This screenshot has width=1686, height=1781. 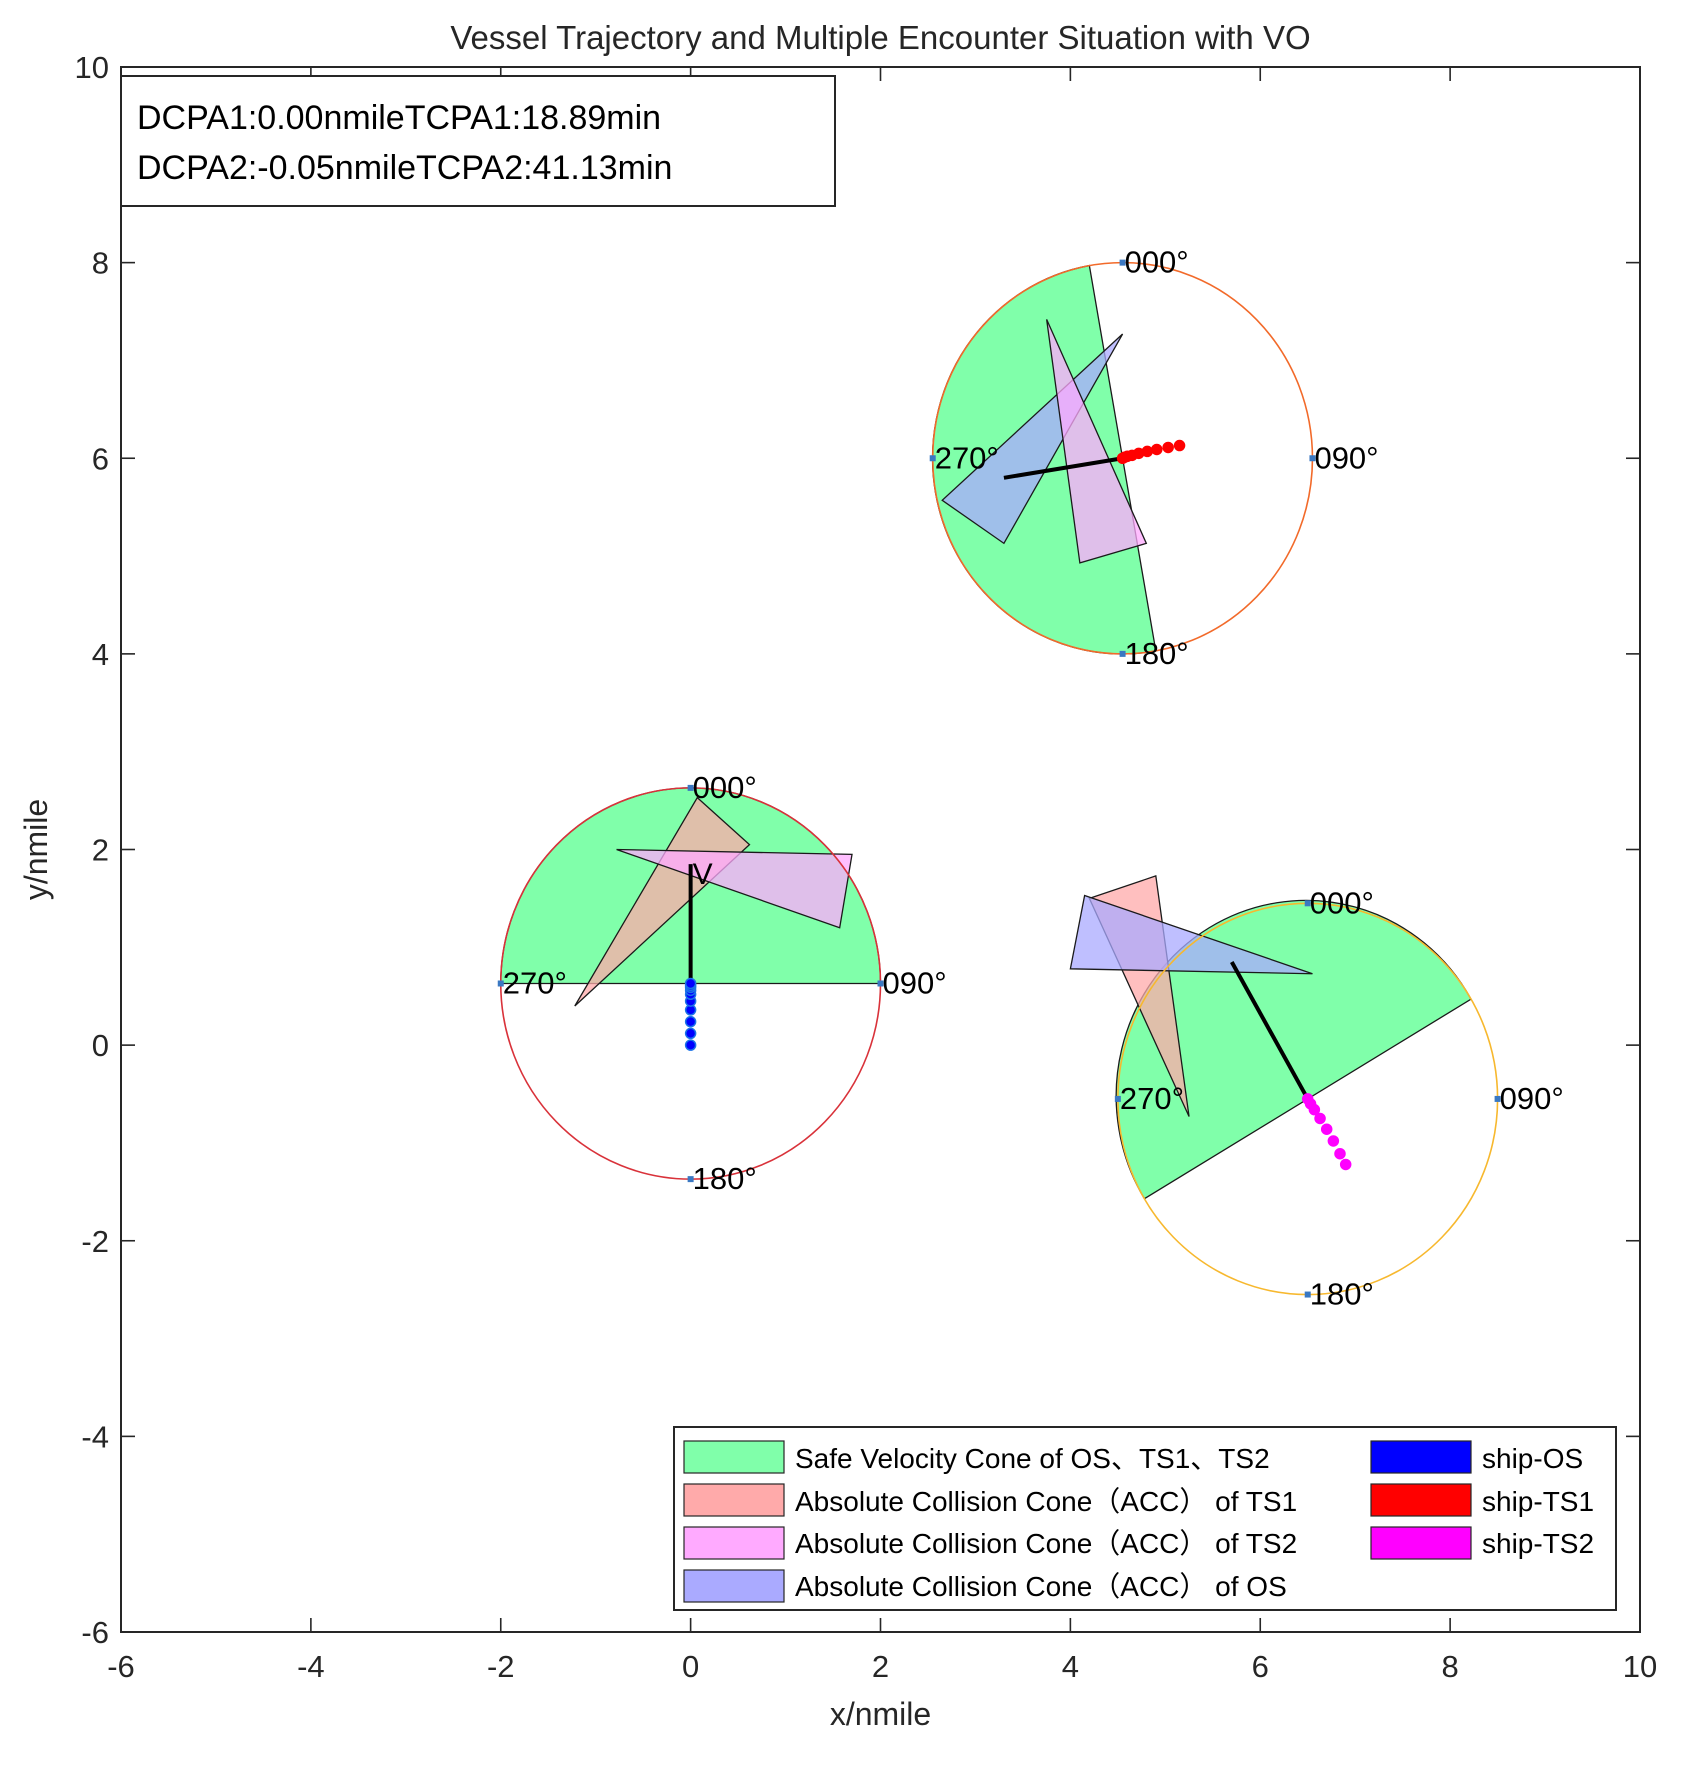 What do you see at coordinates (1154, 458) in the screenshot?
I see `ts1-vo-group: 000° 090° 180° 270°` at bounding box center [1154, 458].